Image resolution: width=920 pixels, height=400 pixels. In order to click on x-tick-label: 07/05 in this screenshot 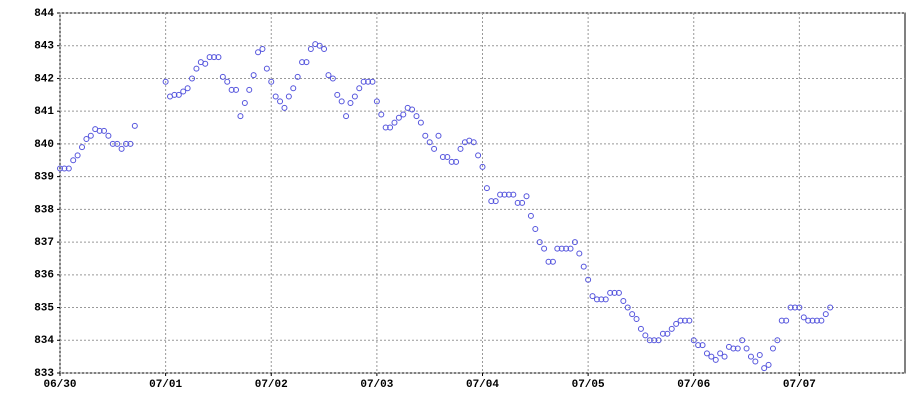, I will do `click(588, 385)`.